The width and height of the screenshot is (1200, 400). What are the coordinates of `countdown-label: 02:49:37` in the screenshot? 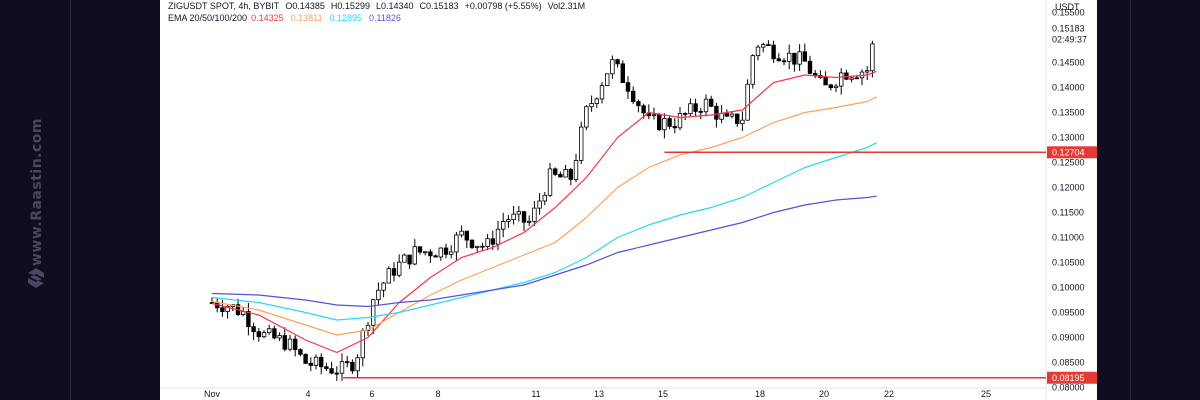 It's located at (1069, 39).